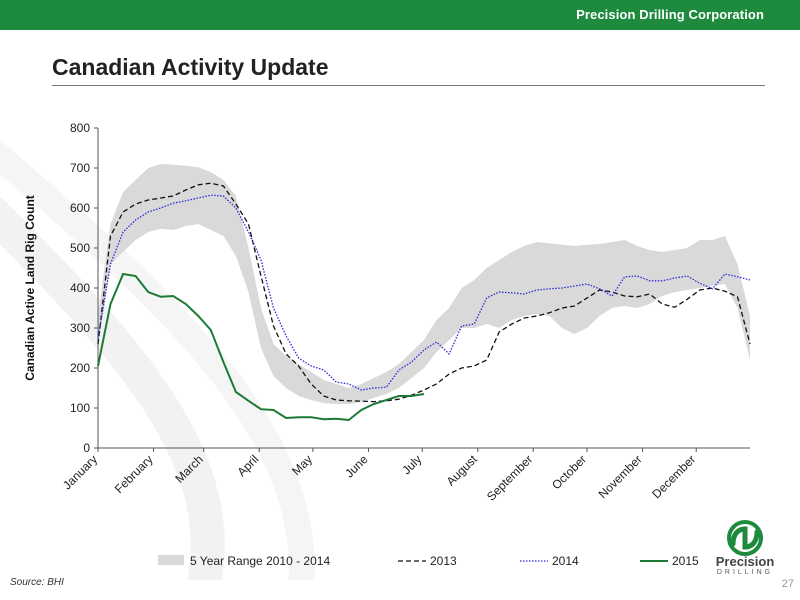 The width and height of the screenshot is (800, 600). I want to click on company-name: Precision Drilling Corporation, so click(670, 14).